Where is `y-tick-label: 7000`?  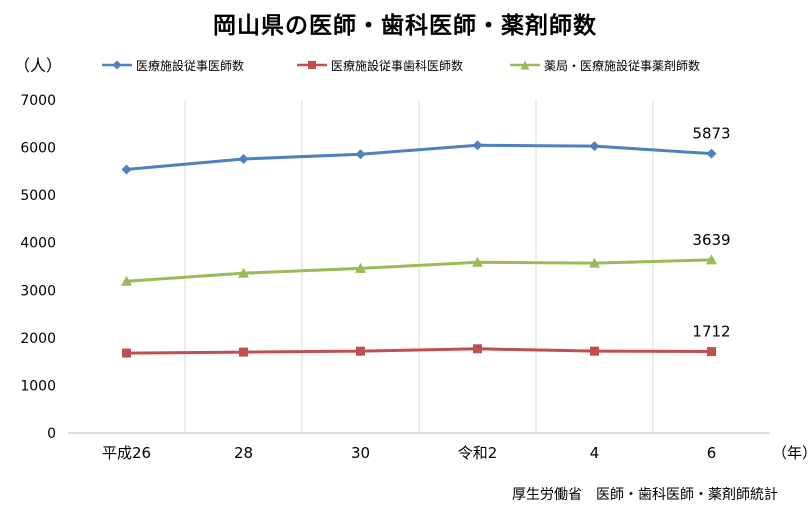 y-tick-label: 7000 is located at coordinates (38, 101).